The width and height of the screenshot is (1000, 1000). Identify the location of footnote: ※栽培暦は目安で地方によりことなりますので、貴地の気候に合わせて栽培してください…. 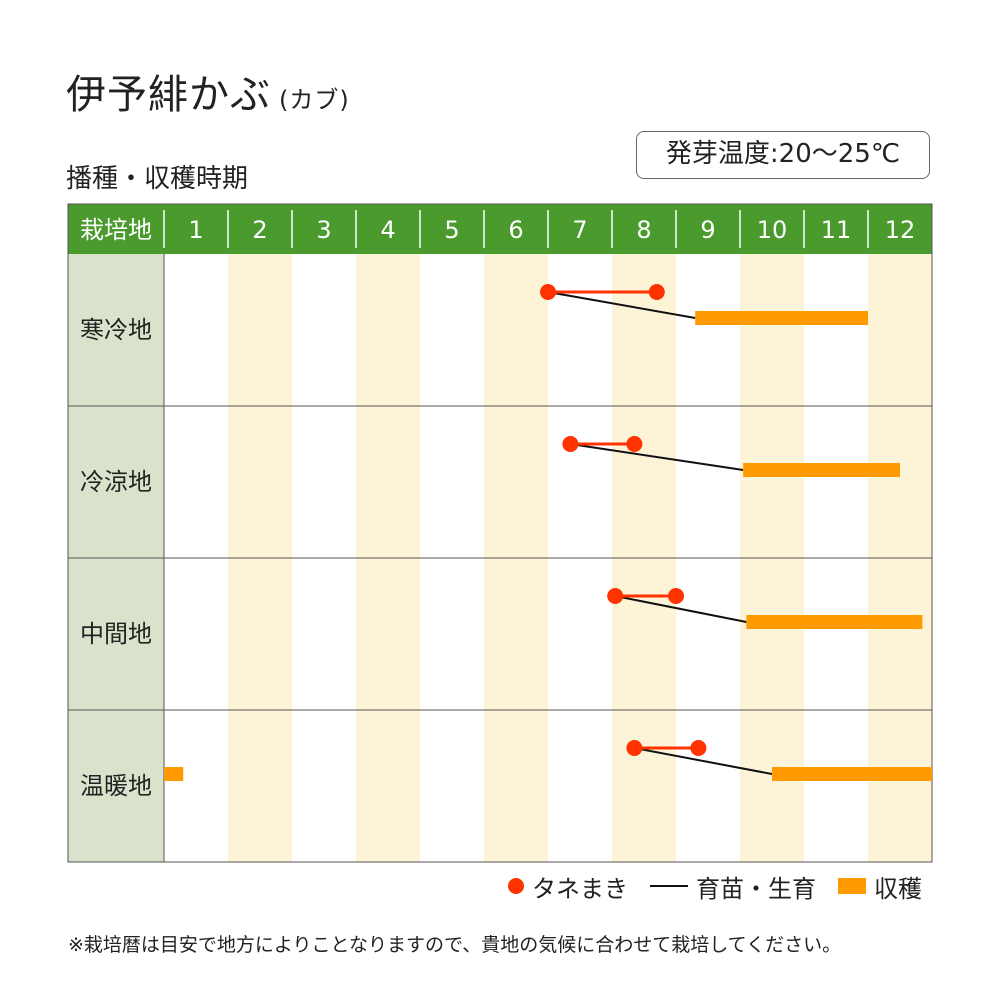
(455, 945).